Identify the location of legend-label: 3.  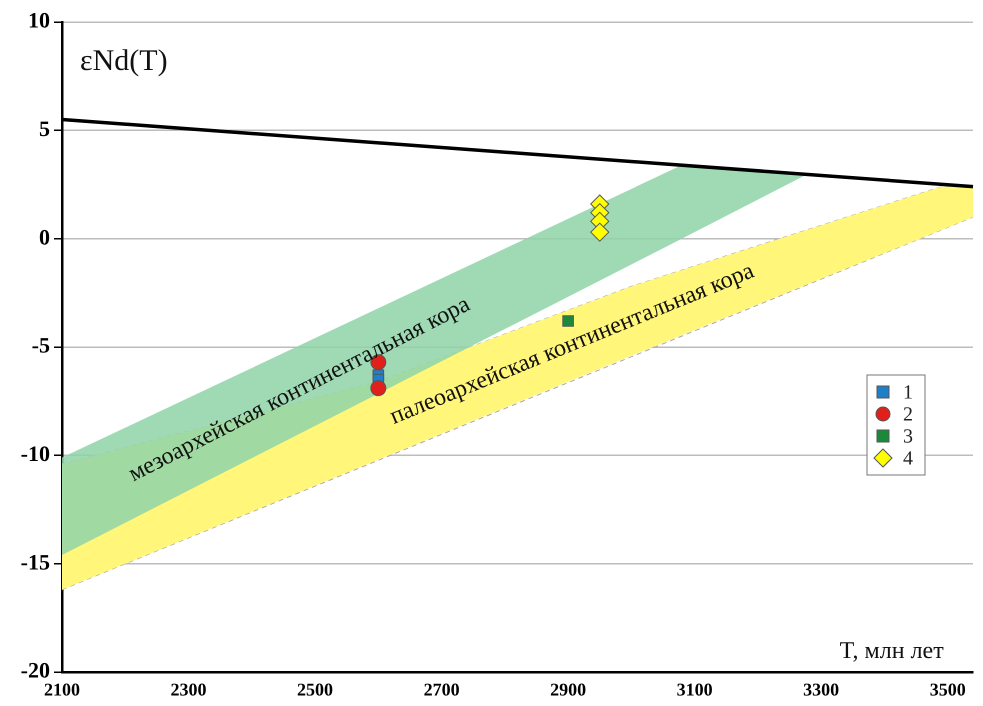
(908, 436).